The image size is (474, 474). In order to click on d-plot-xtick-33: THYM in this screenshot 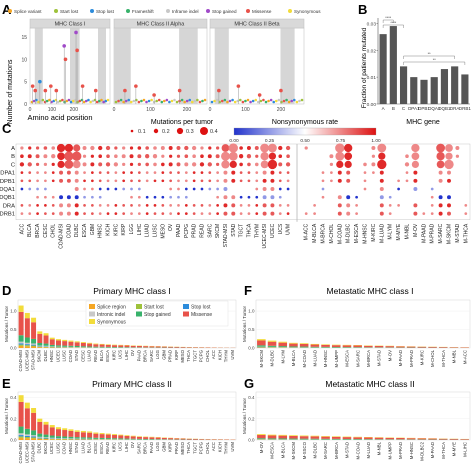, I will do `click(226, 356)`.